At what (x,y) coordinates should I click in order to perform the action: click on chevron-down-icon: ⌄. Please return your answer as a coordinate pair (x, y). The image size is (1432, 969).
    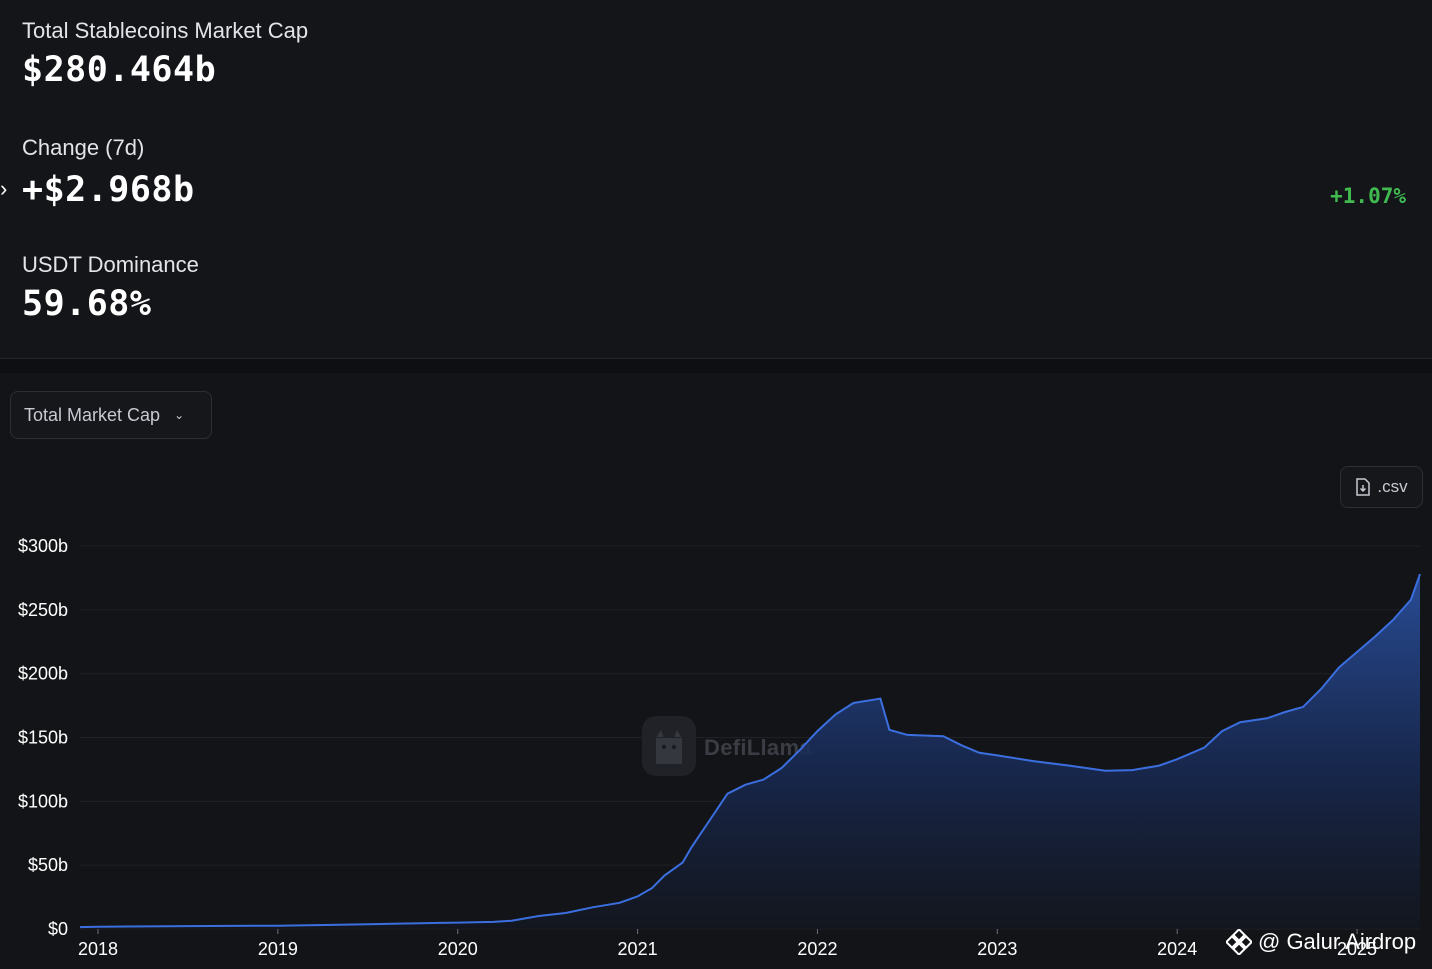
    Looking at the image, I should click on (179, 415).